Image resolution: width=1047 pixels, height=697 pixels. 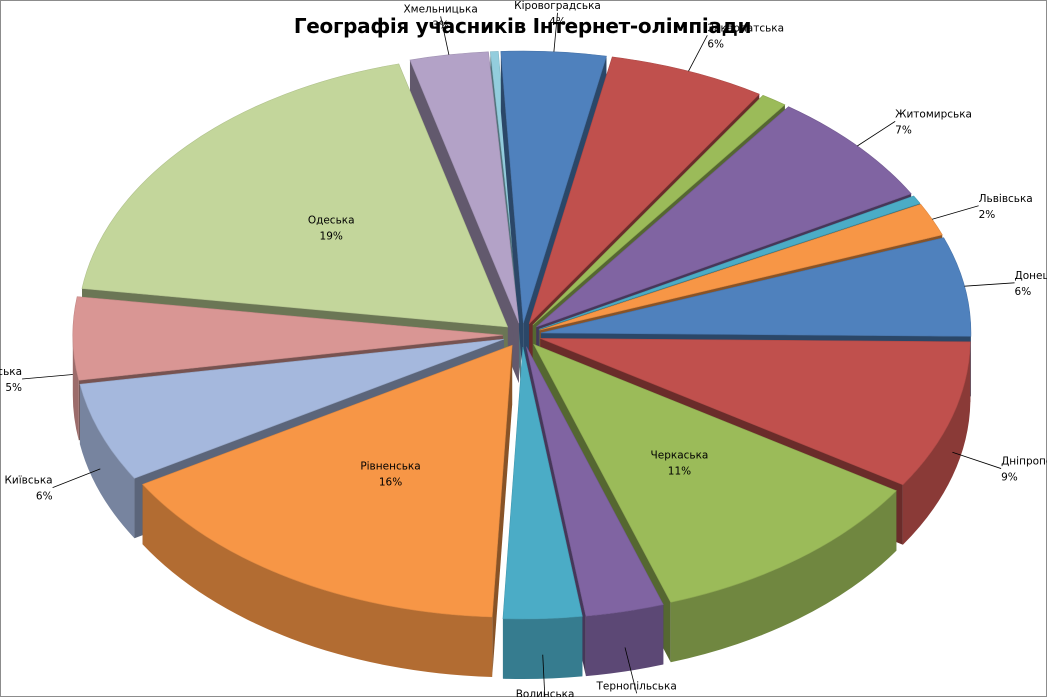 I want to click on slice-label: Рівненська, so click(x=390, y=467).